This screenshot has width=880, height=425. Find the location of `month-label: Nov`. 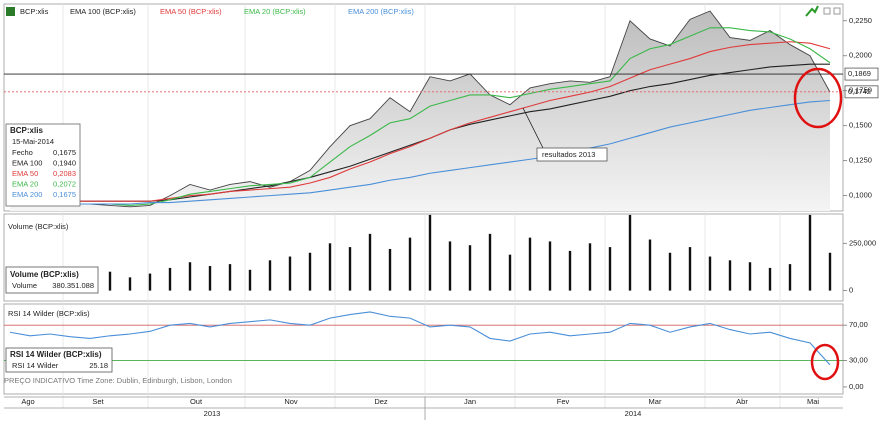

month-label: Nov is located at coordinates (291, 401).